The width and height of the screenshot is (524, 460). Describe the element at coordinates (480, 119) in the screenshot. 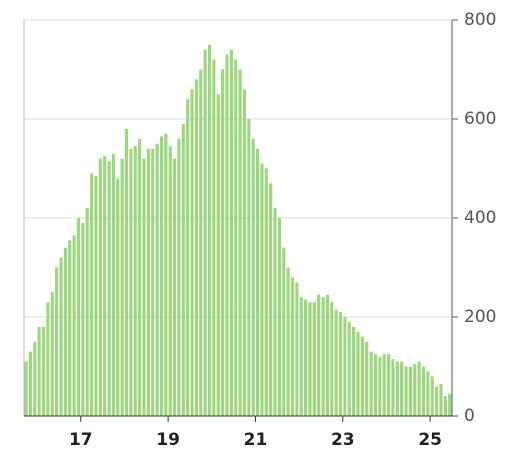

I see `y-tick-label: 600` at that location.